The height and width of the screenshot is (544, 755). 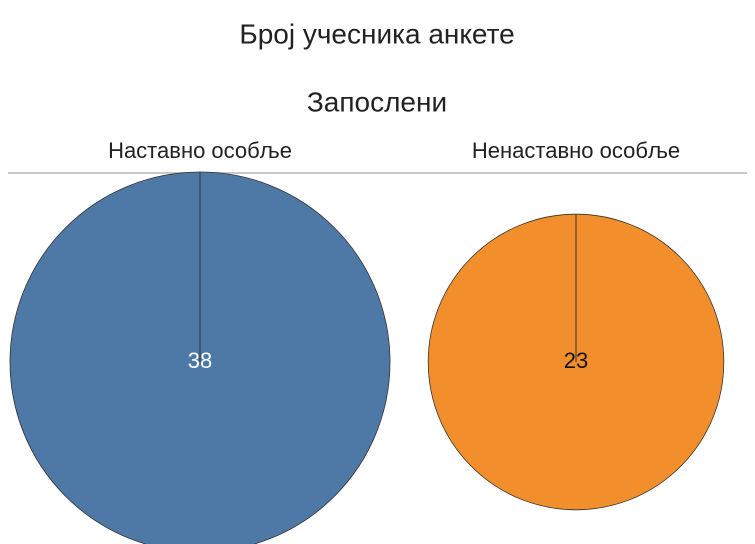 What do you see at coordinates (576, 150) in the screenshot?
I see `category-label: Ненаставно особље` at bounding box center [576, 150].